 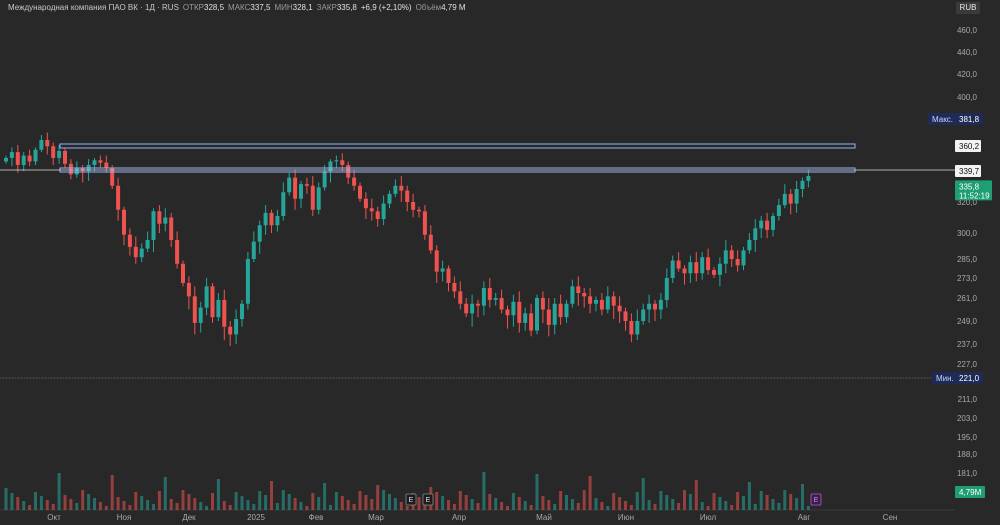 What do you see at coordinates (967, 321) in the screenshot?
I see `y-tick-label: 249,0` at bounding box center [967, 321].